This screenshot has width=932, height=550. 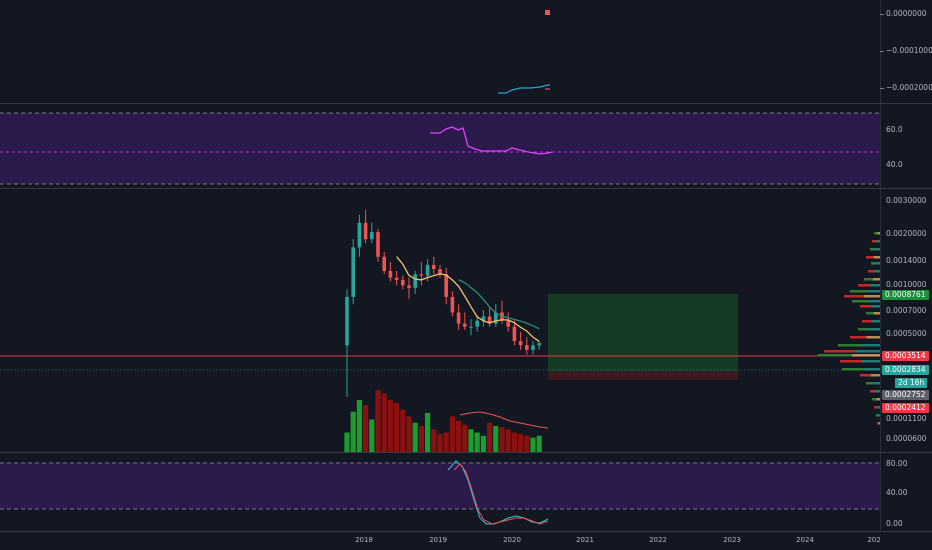 What do you see at coordinates (906, 320) in the screenshot?
I see `price-scale` at bounding box center [906, 320].